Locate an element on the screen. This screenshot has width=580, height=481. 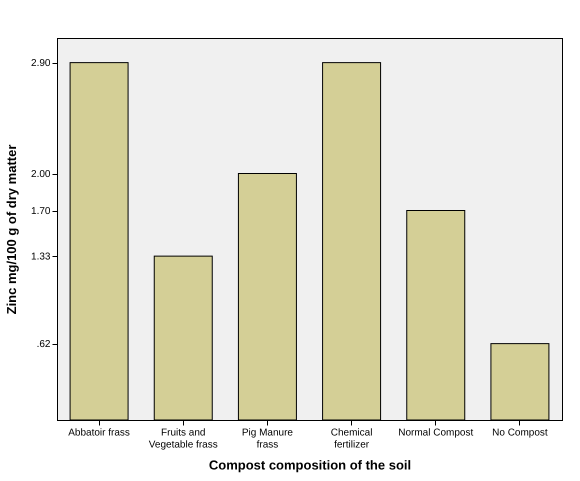
x-tick-label: No Compost is located at coordinates (520, 433).